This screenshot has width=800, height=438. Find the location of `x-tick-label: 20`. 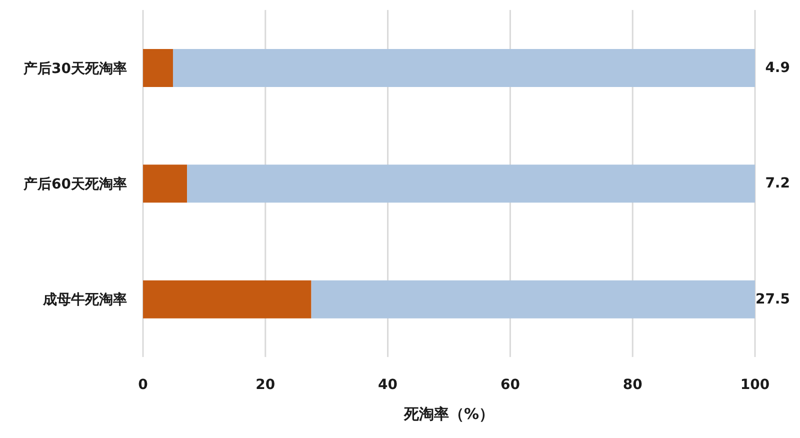

x-tick-label: 20 is located at coordinates (266, 384).